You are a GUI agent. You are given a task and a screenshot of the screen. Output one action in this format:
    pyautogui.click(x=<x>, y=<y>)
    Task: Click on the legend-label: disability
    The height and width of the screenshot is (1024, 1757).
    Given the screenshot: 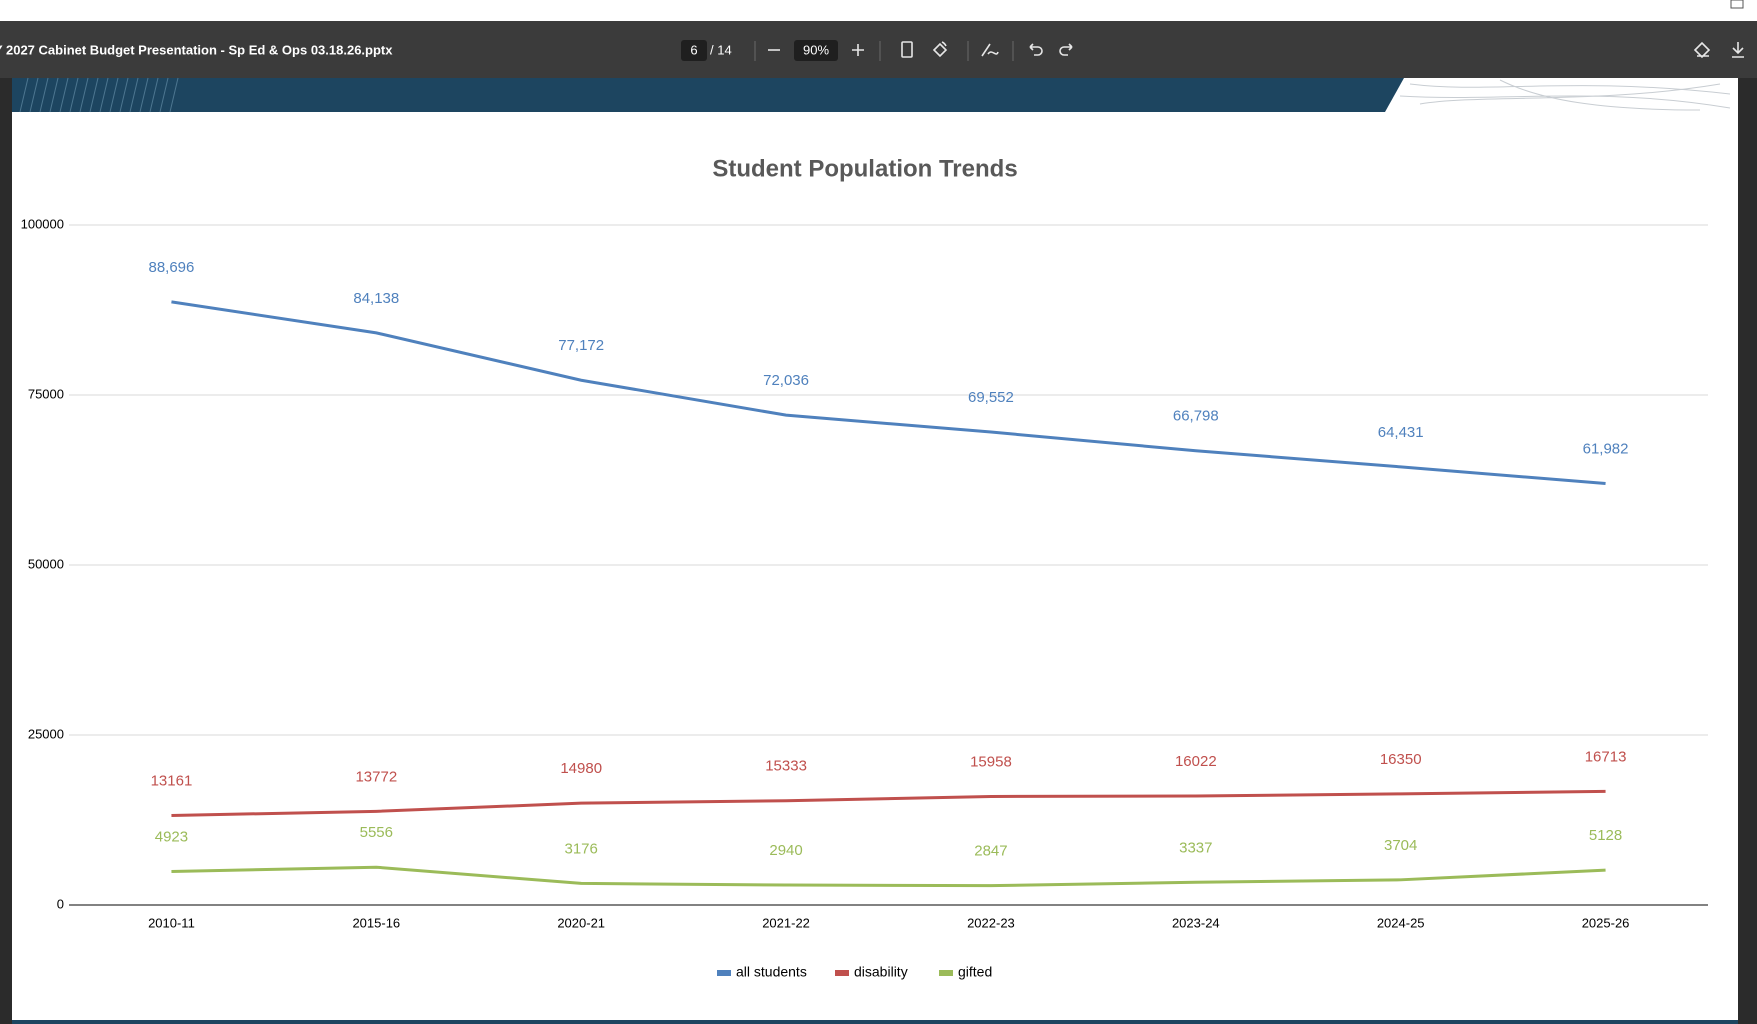 What is the action you would take?
    pyautogui.click(x=881, y=972)
    